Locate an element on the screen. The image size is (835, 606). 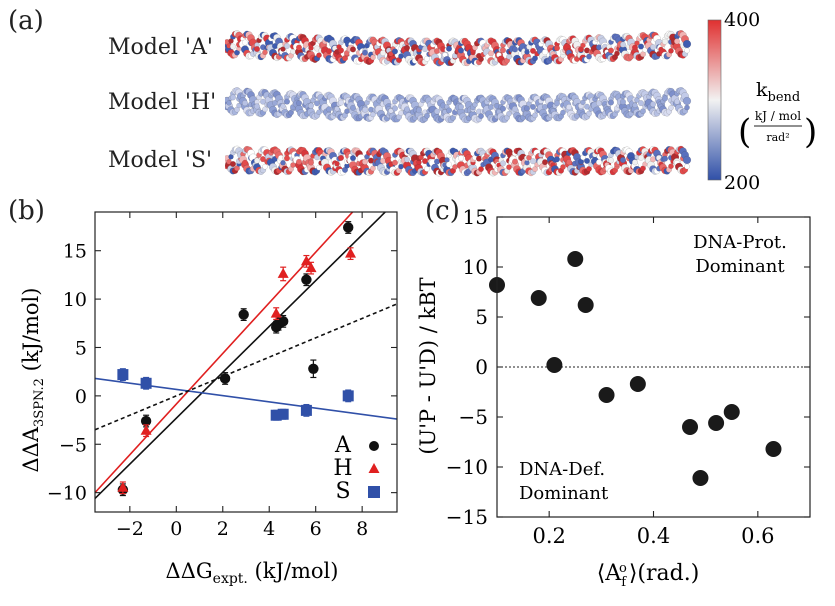
dna-helix-model-h is located at coordinates (458, 105).